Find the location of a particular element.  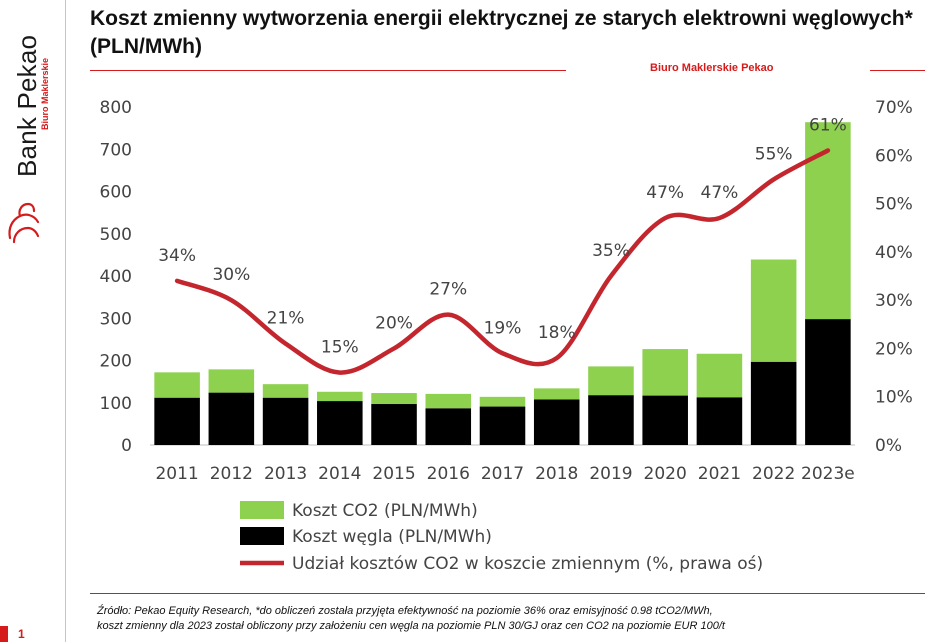

legend-entry: Koszt CO2 (PLN/MWh) is located at coordinates (385, 511).